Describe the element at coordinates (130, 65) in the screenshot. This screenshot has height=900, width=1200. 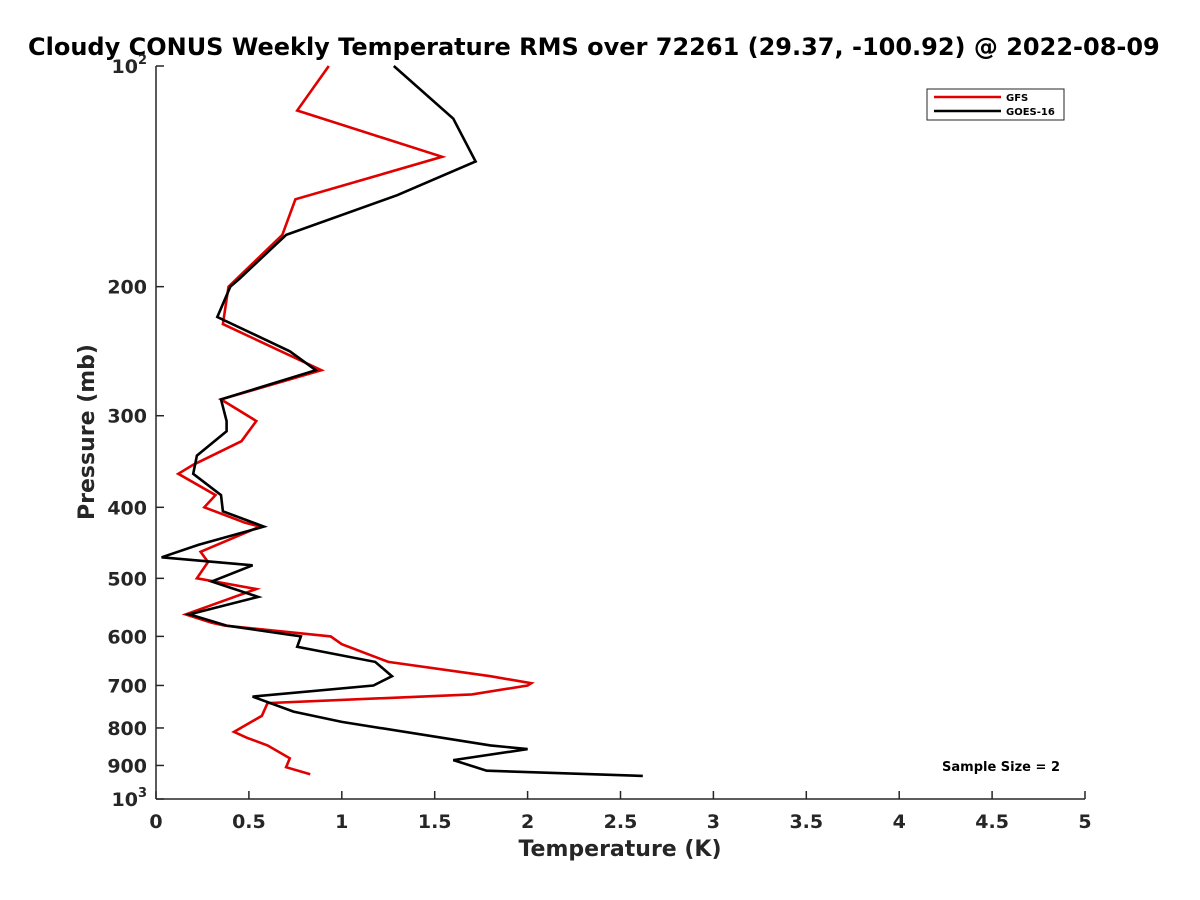
I see `y-tick-label: 10²` at that location.